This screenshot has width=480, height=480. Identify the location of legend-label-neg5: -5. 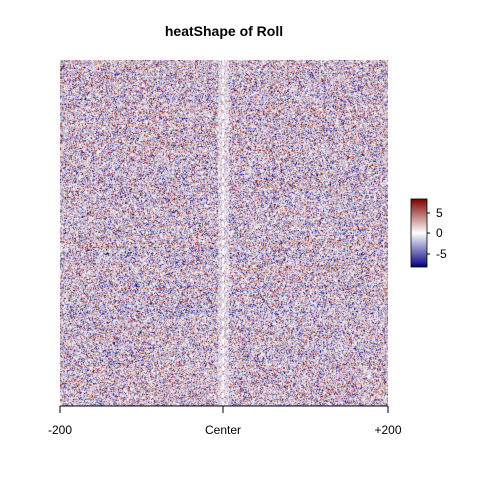
(441, 254).